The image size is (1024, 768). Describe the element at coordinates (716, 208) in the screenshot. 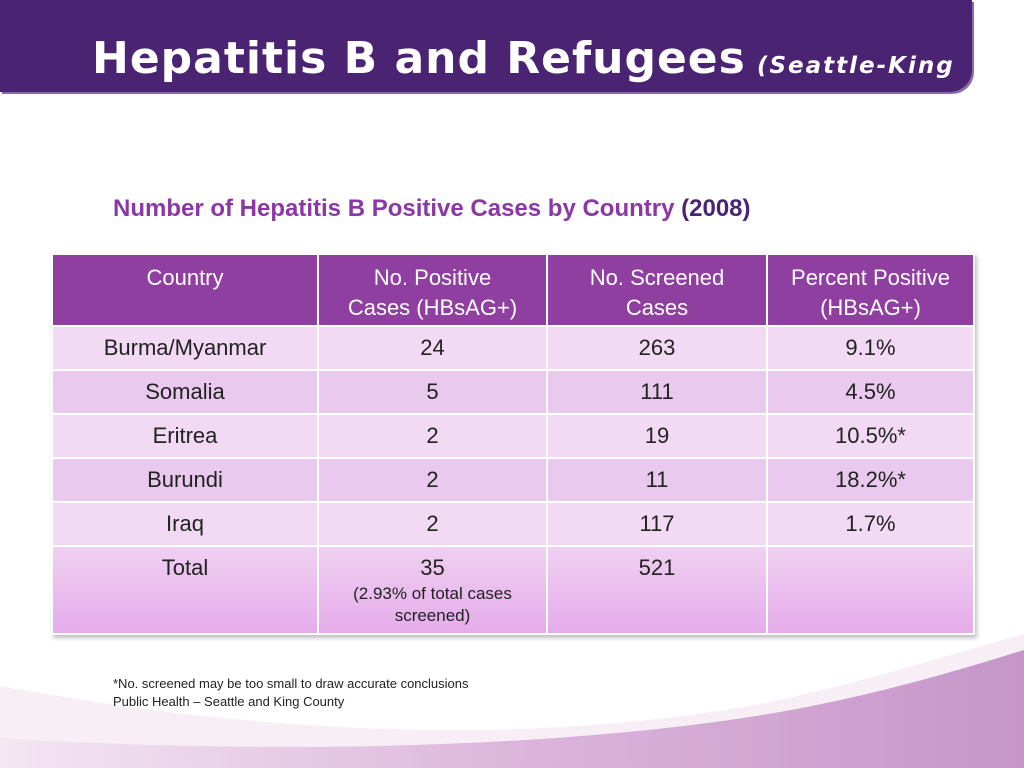

I see `table-caption-year: (2008)` at that location.